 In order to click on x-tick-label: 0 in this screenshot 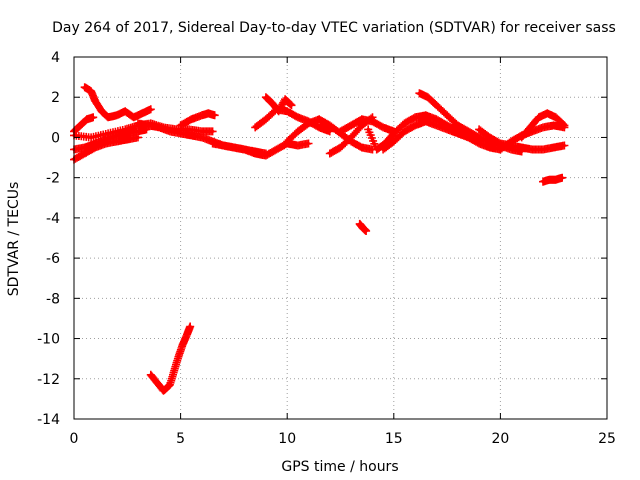, I will do `click(74, 439)`.